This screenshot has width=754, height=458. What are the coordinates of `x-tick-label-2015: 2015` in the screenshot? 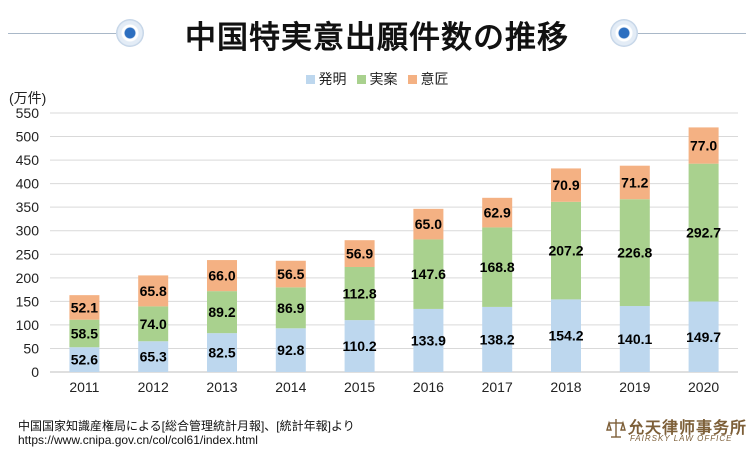 It's located at (359, 387).